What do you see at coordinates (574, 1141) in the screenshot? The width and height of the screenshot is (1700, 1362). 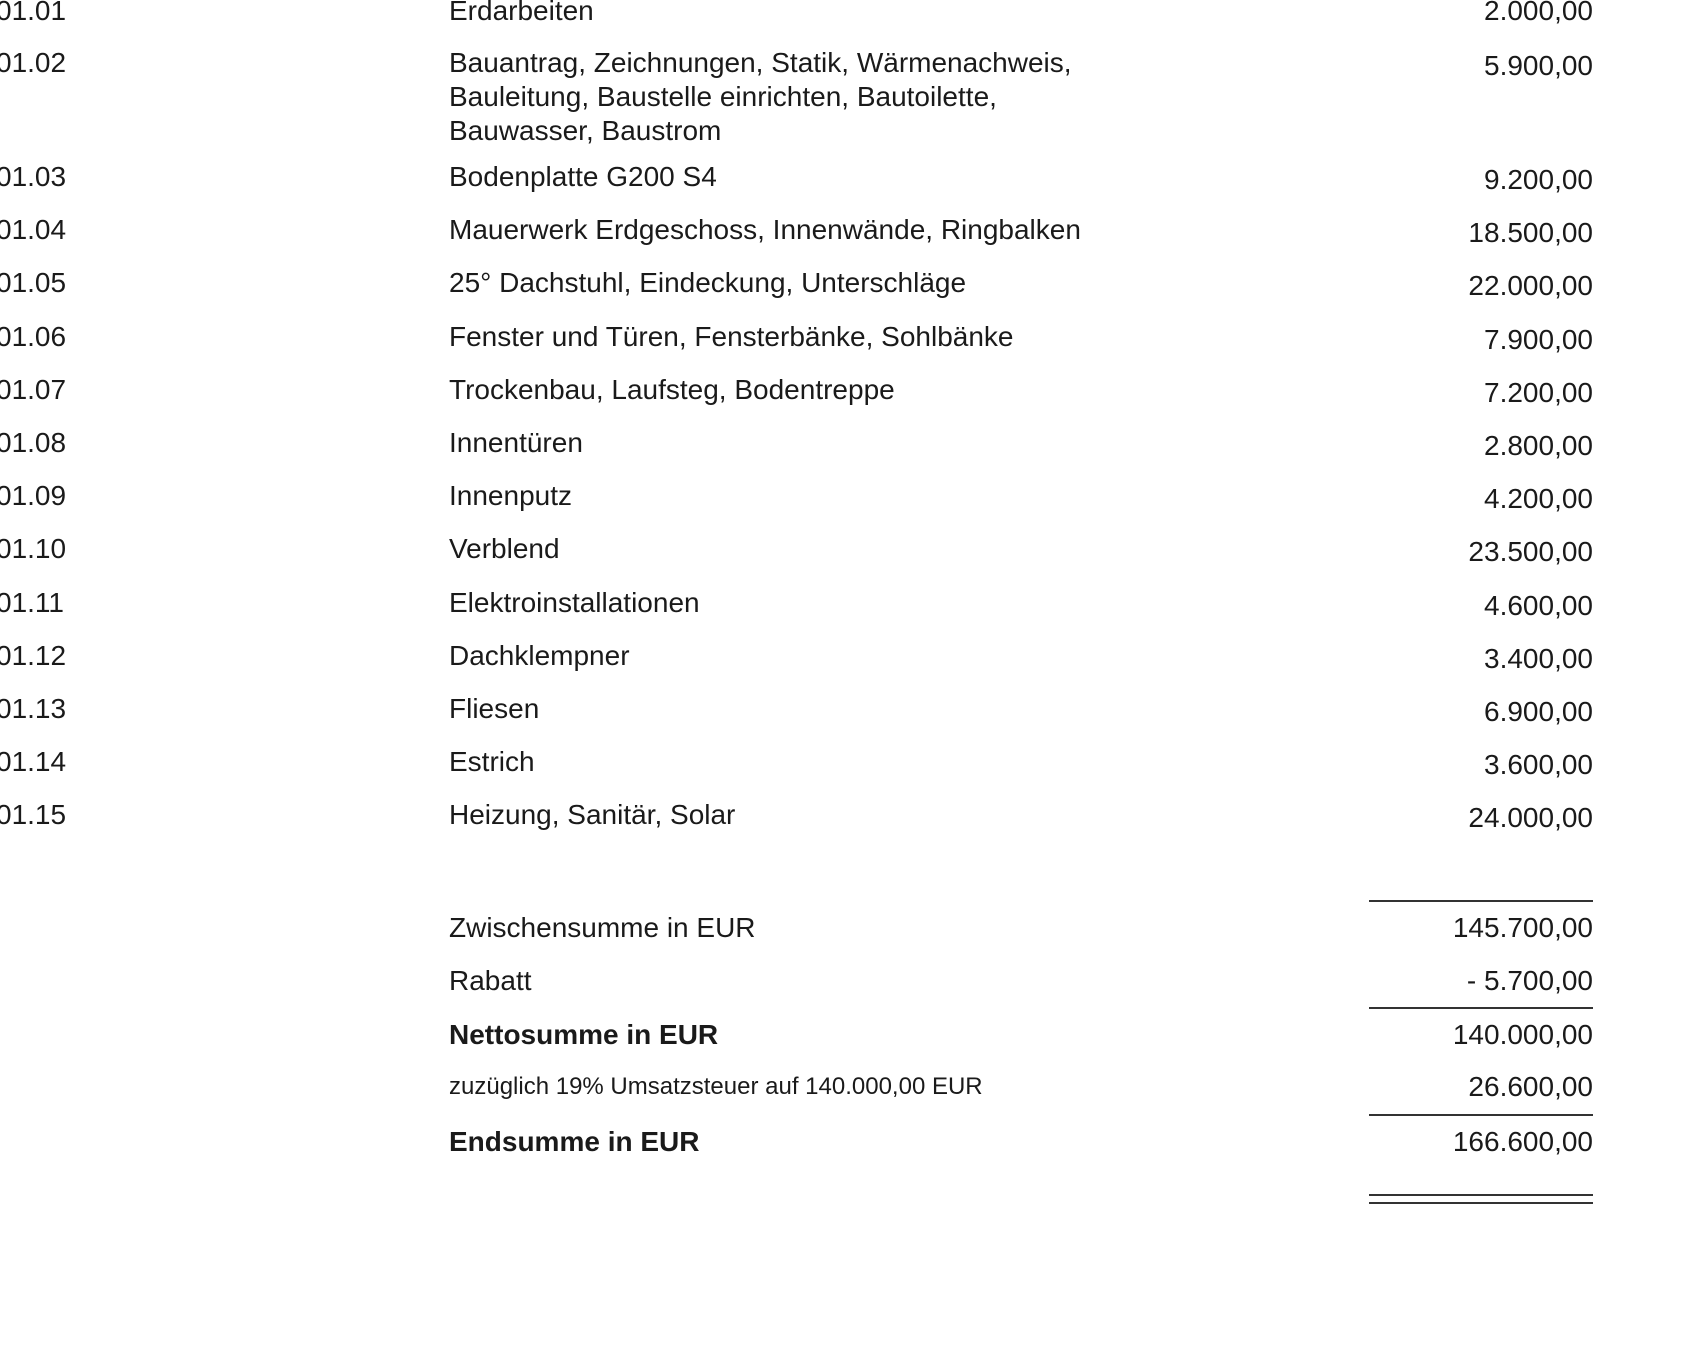 I see `total-label: Endsumme in EUR` at bounding box center [574, 1141].